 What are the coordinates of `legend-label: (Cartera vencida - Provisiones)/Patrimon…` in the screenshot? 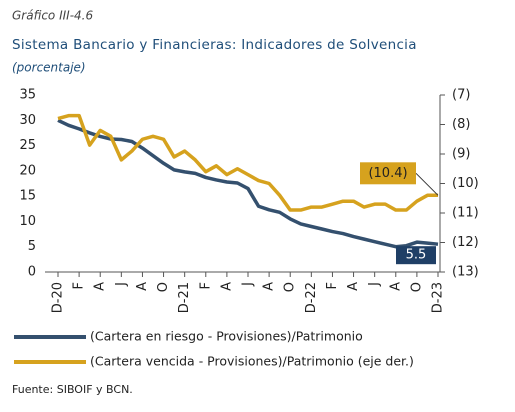 It's located at (252, 361).